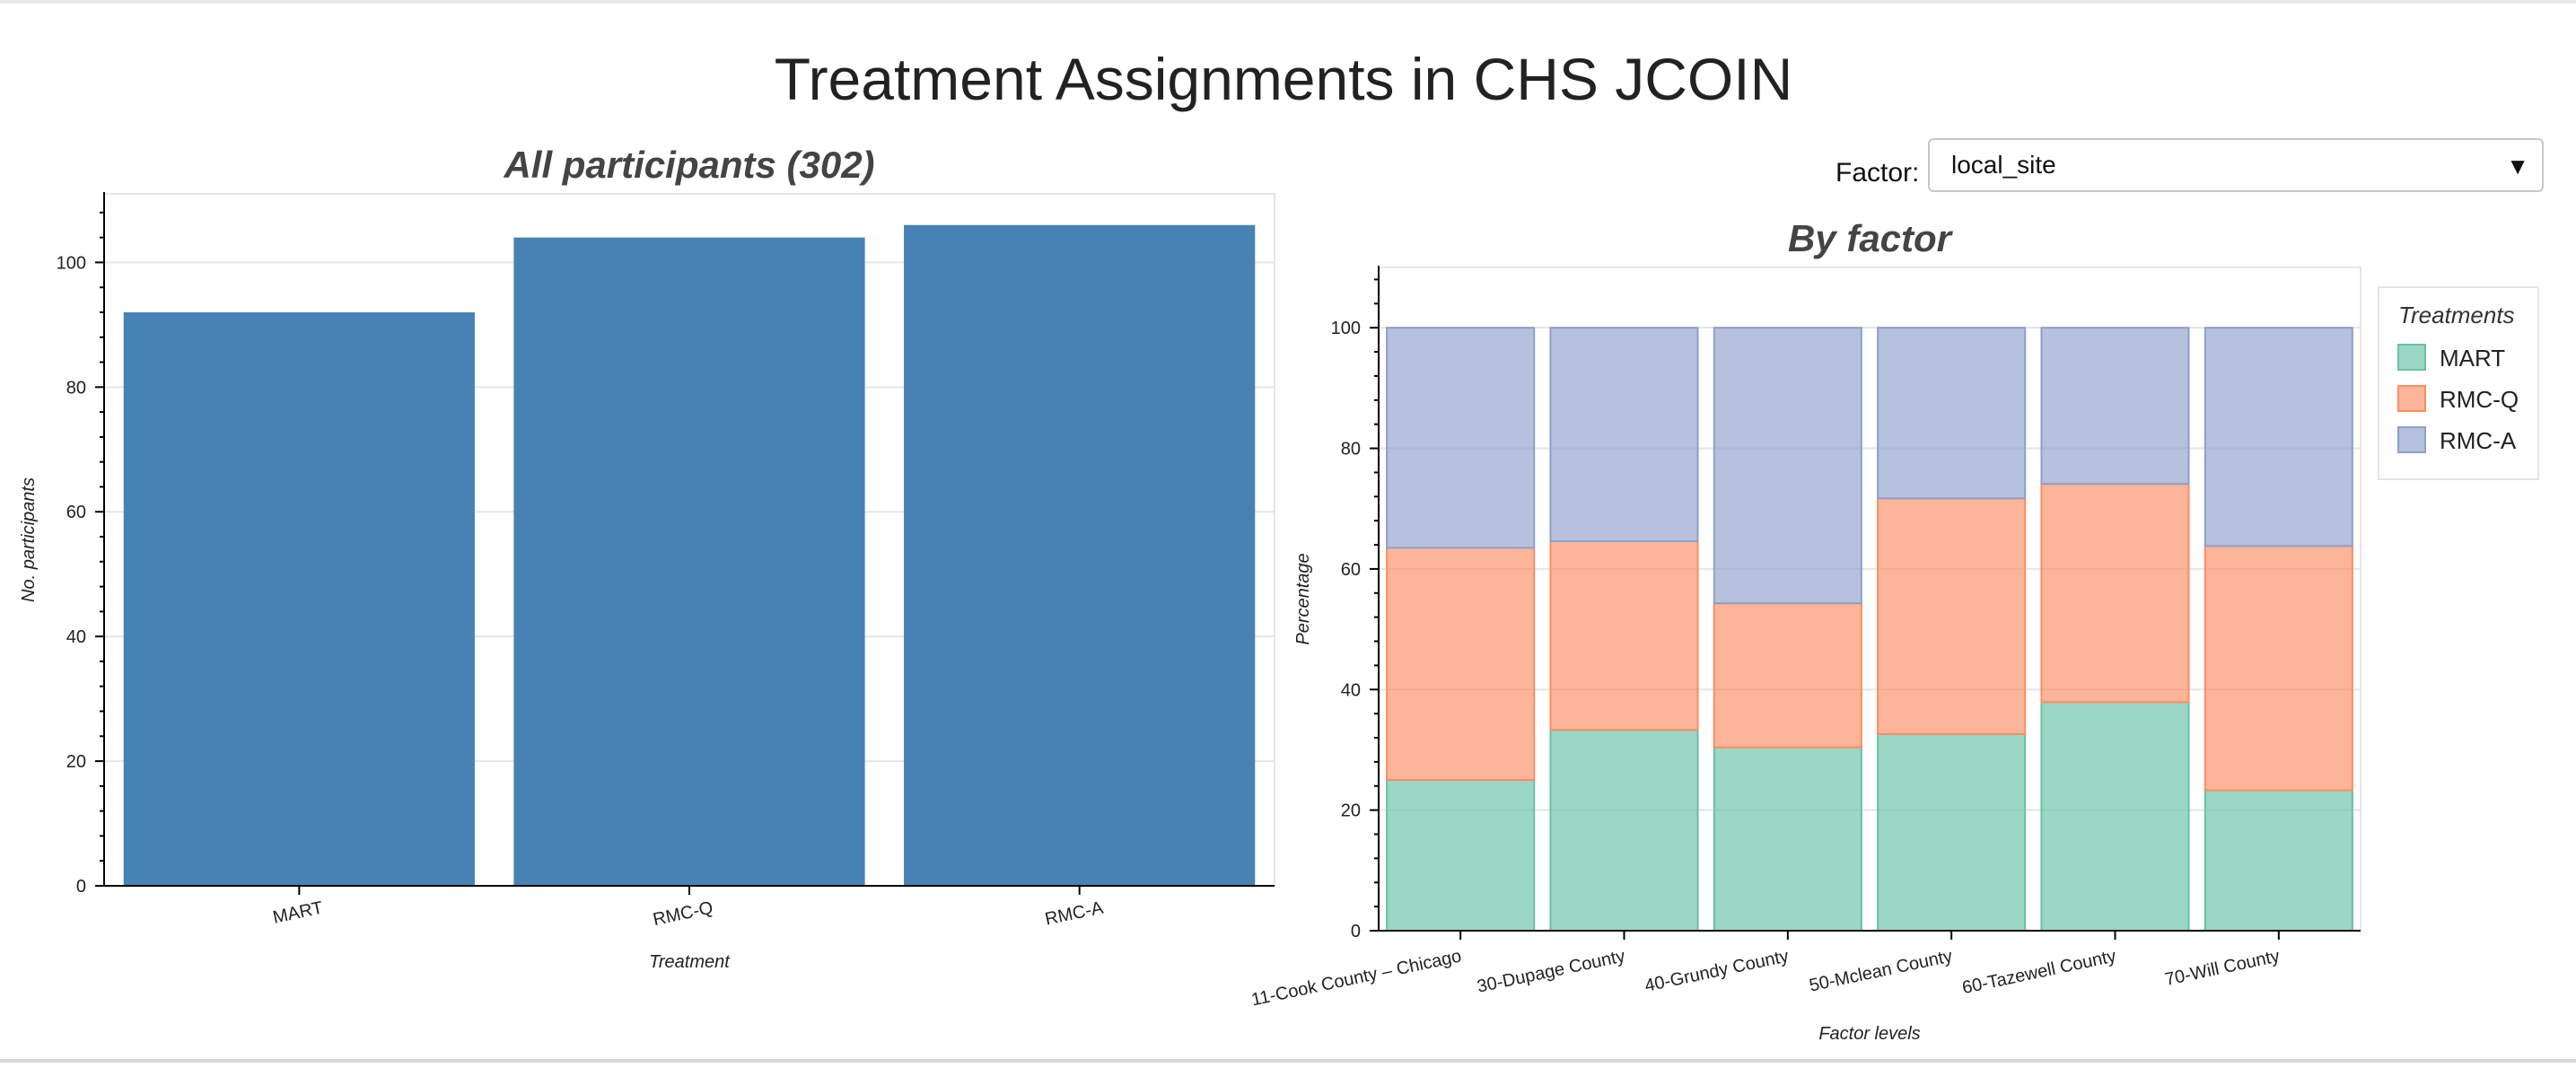 Image resolution: width=2576 pixels, height=1068 pixels. I want to click on y-axis-label: No. participants, so click(29, 539).